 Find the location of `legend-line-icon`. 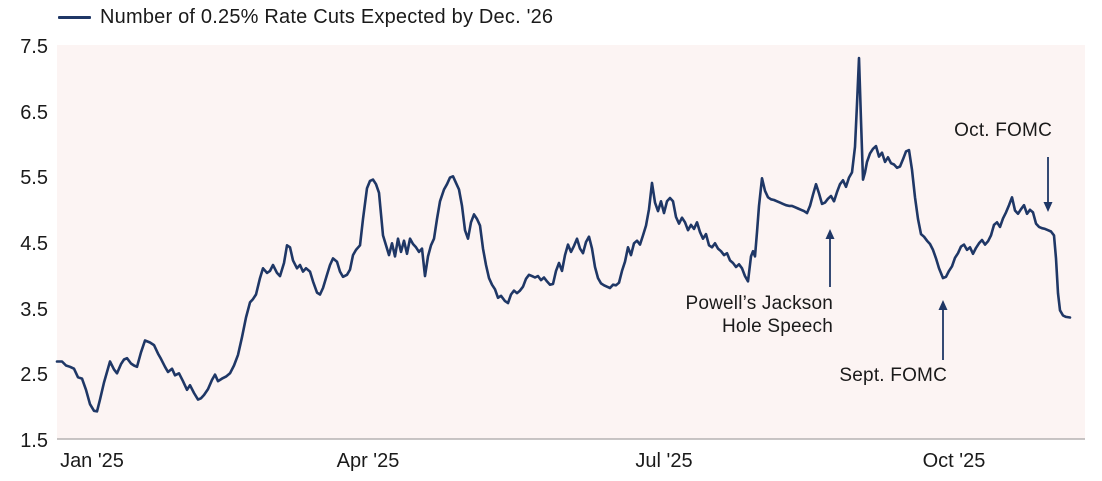

legend-line-icon is located at coordinates (74, 17).